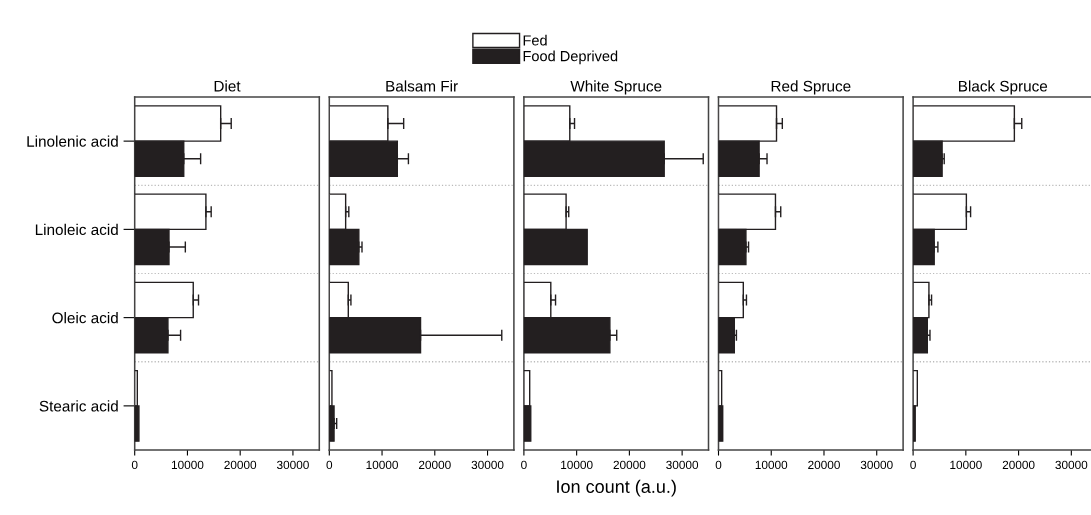 The image size is (1091, 515). I want to click on y-tick-label: Linoleic acid, so click(76, 229).